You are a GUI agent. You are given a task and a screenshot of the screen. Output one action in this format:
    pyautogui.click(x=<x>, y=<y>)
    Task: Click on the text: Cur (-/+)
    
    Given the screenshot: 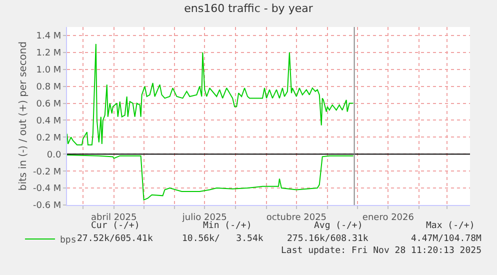 What is the action you would take?
    pyautogui.click(x=115, y=226)
    